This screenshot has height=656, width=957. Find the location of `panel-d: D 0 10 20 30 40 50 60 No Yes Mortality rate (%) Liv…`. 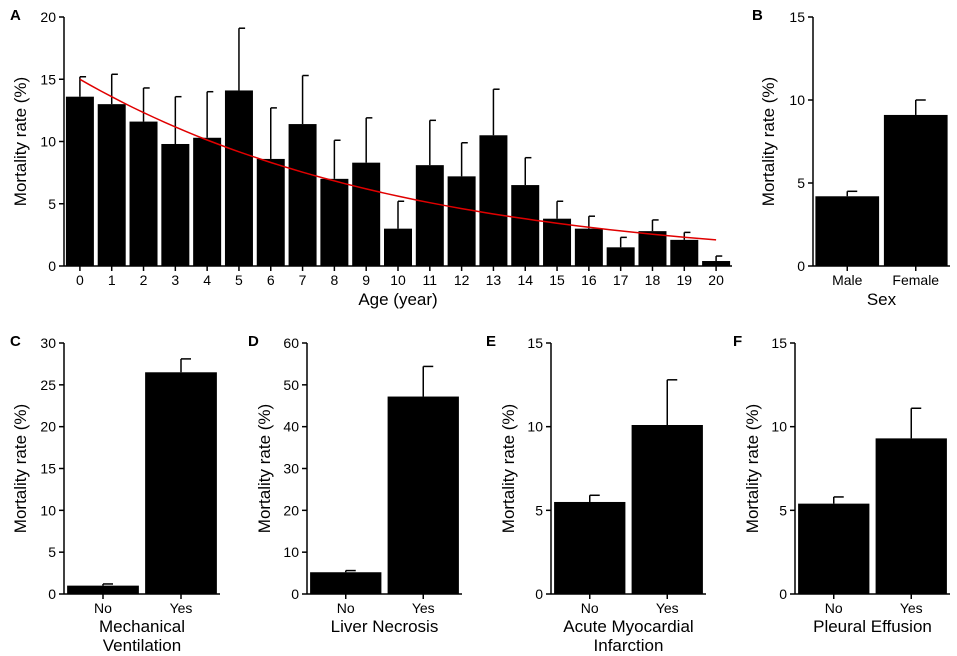

panel-d: D 0 10 20 30 40 50 60 No Yes Mortality rate (%) Liv… is located at coordinates (355, 484).